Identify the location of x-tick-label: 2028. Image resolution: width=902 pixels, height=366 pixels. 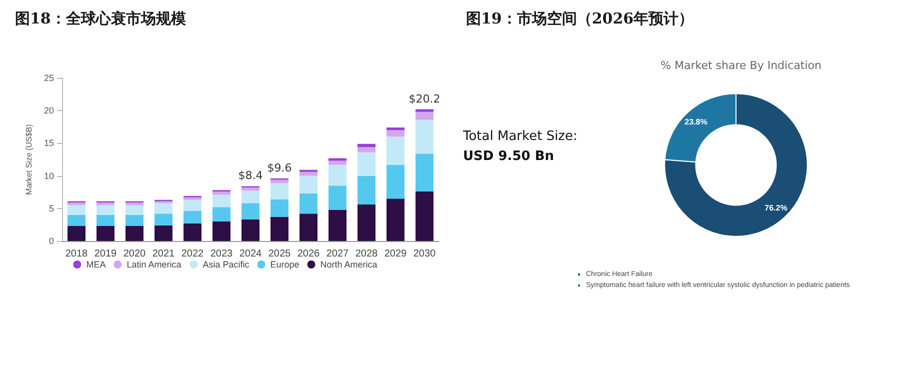
(366, 254).